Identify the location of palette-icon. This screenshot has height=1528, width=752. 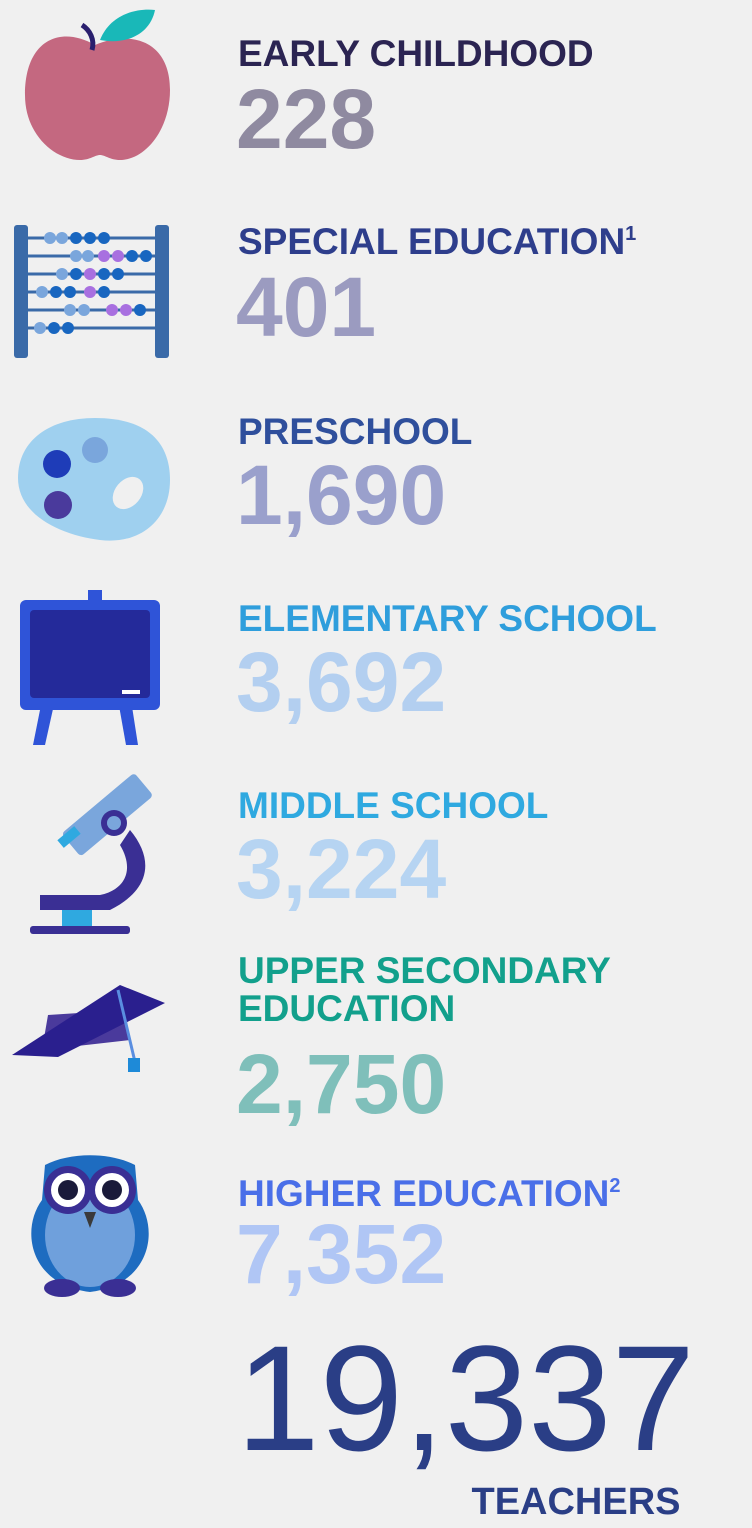
(94, 479).